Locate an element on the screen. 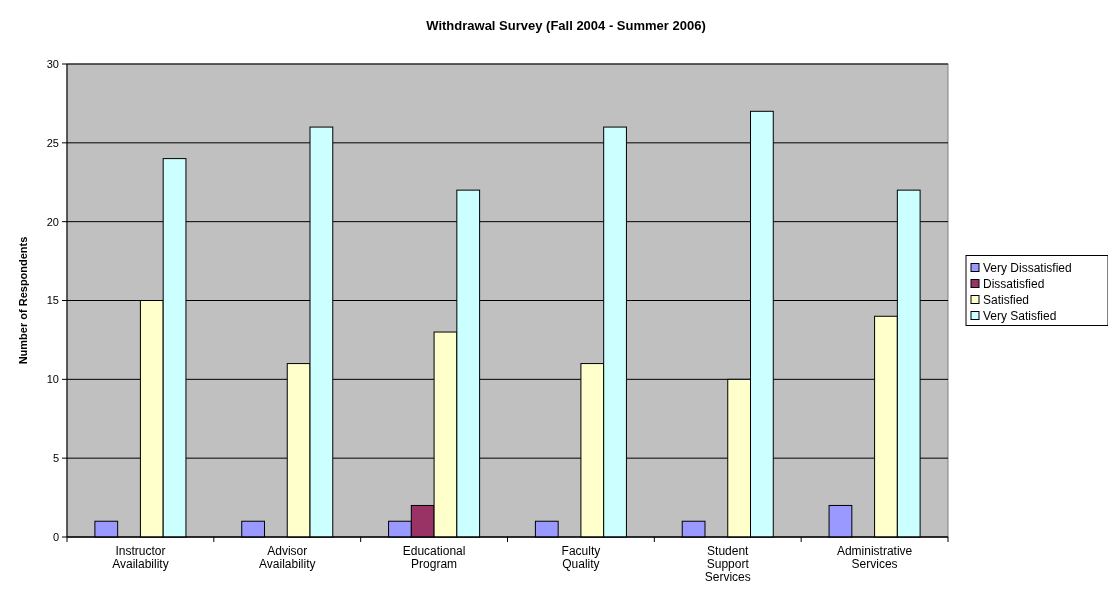 This screenshot has width=1118, height=598. y-tick-label: 15 is located at coordinates (52, 300).